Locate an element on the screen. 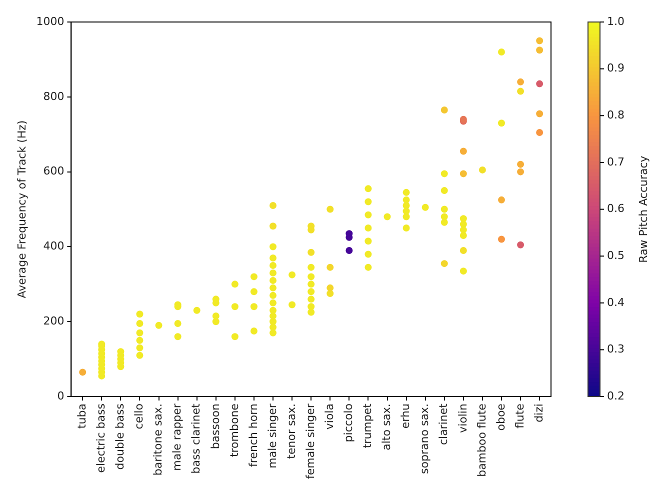 The image size is (669, 494). y-tick-label: 0 is located at coordinates (60, 395).